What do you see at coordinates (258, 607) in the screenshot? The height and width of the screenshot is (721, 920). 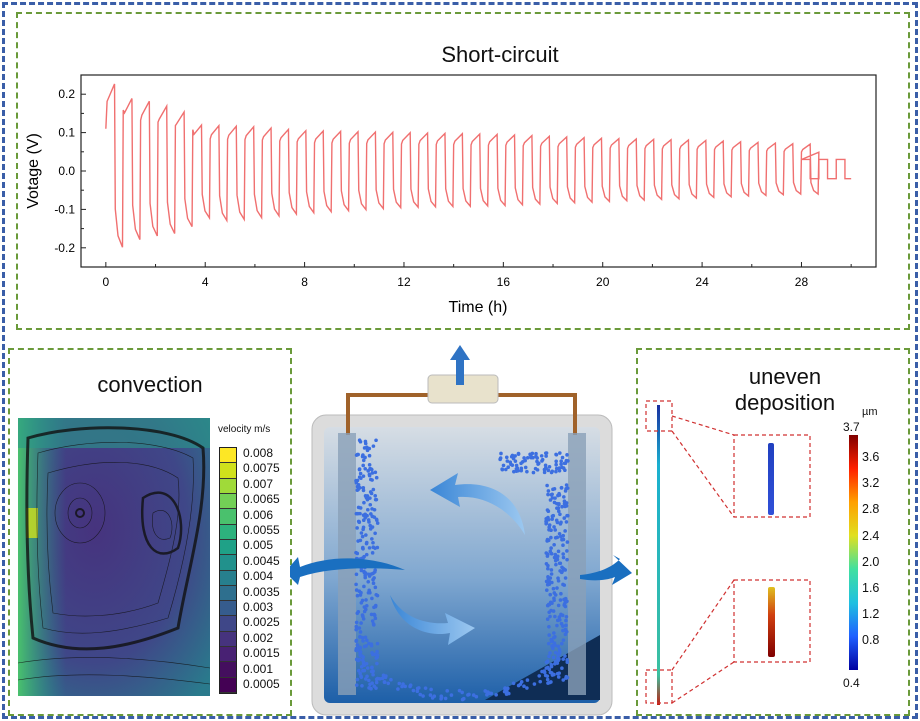 I see `velocity-tick-label: 0.003` at bounding box center [258, 607].